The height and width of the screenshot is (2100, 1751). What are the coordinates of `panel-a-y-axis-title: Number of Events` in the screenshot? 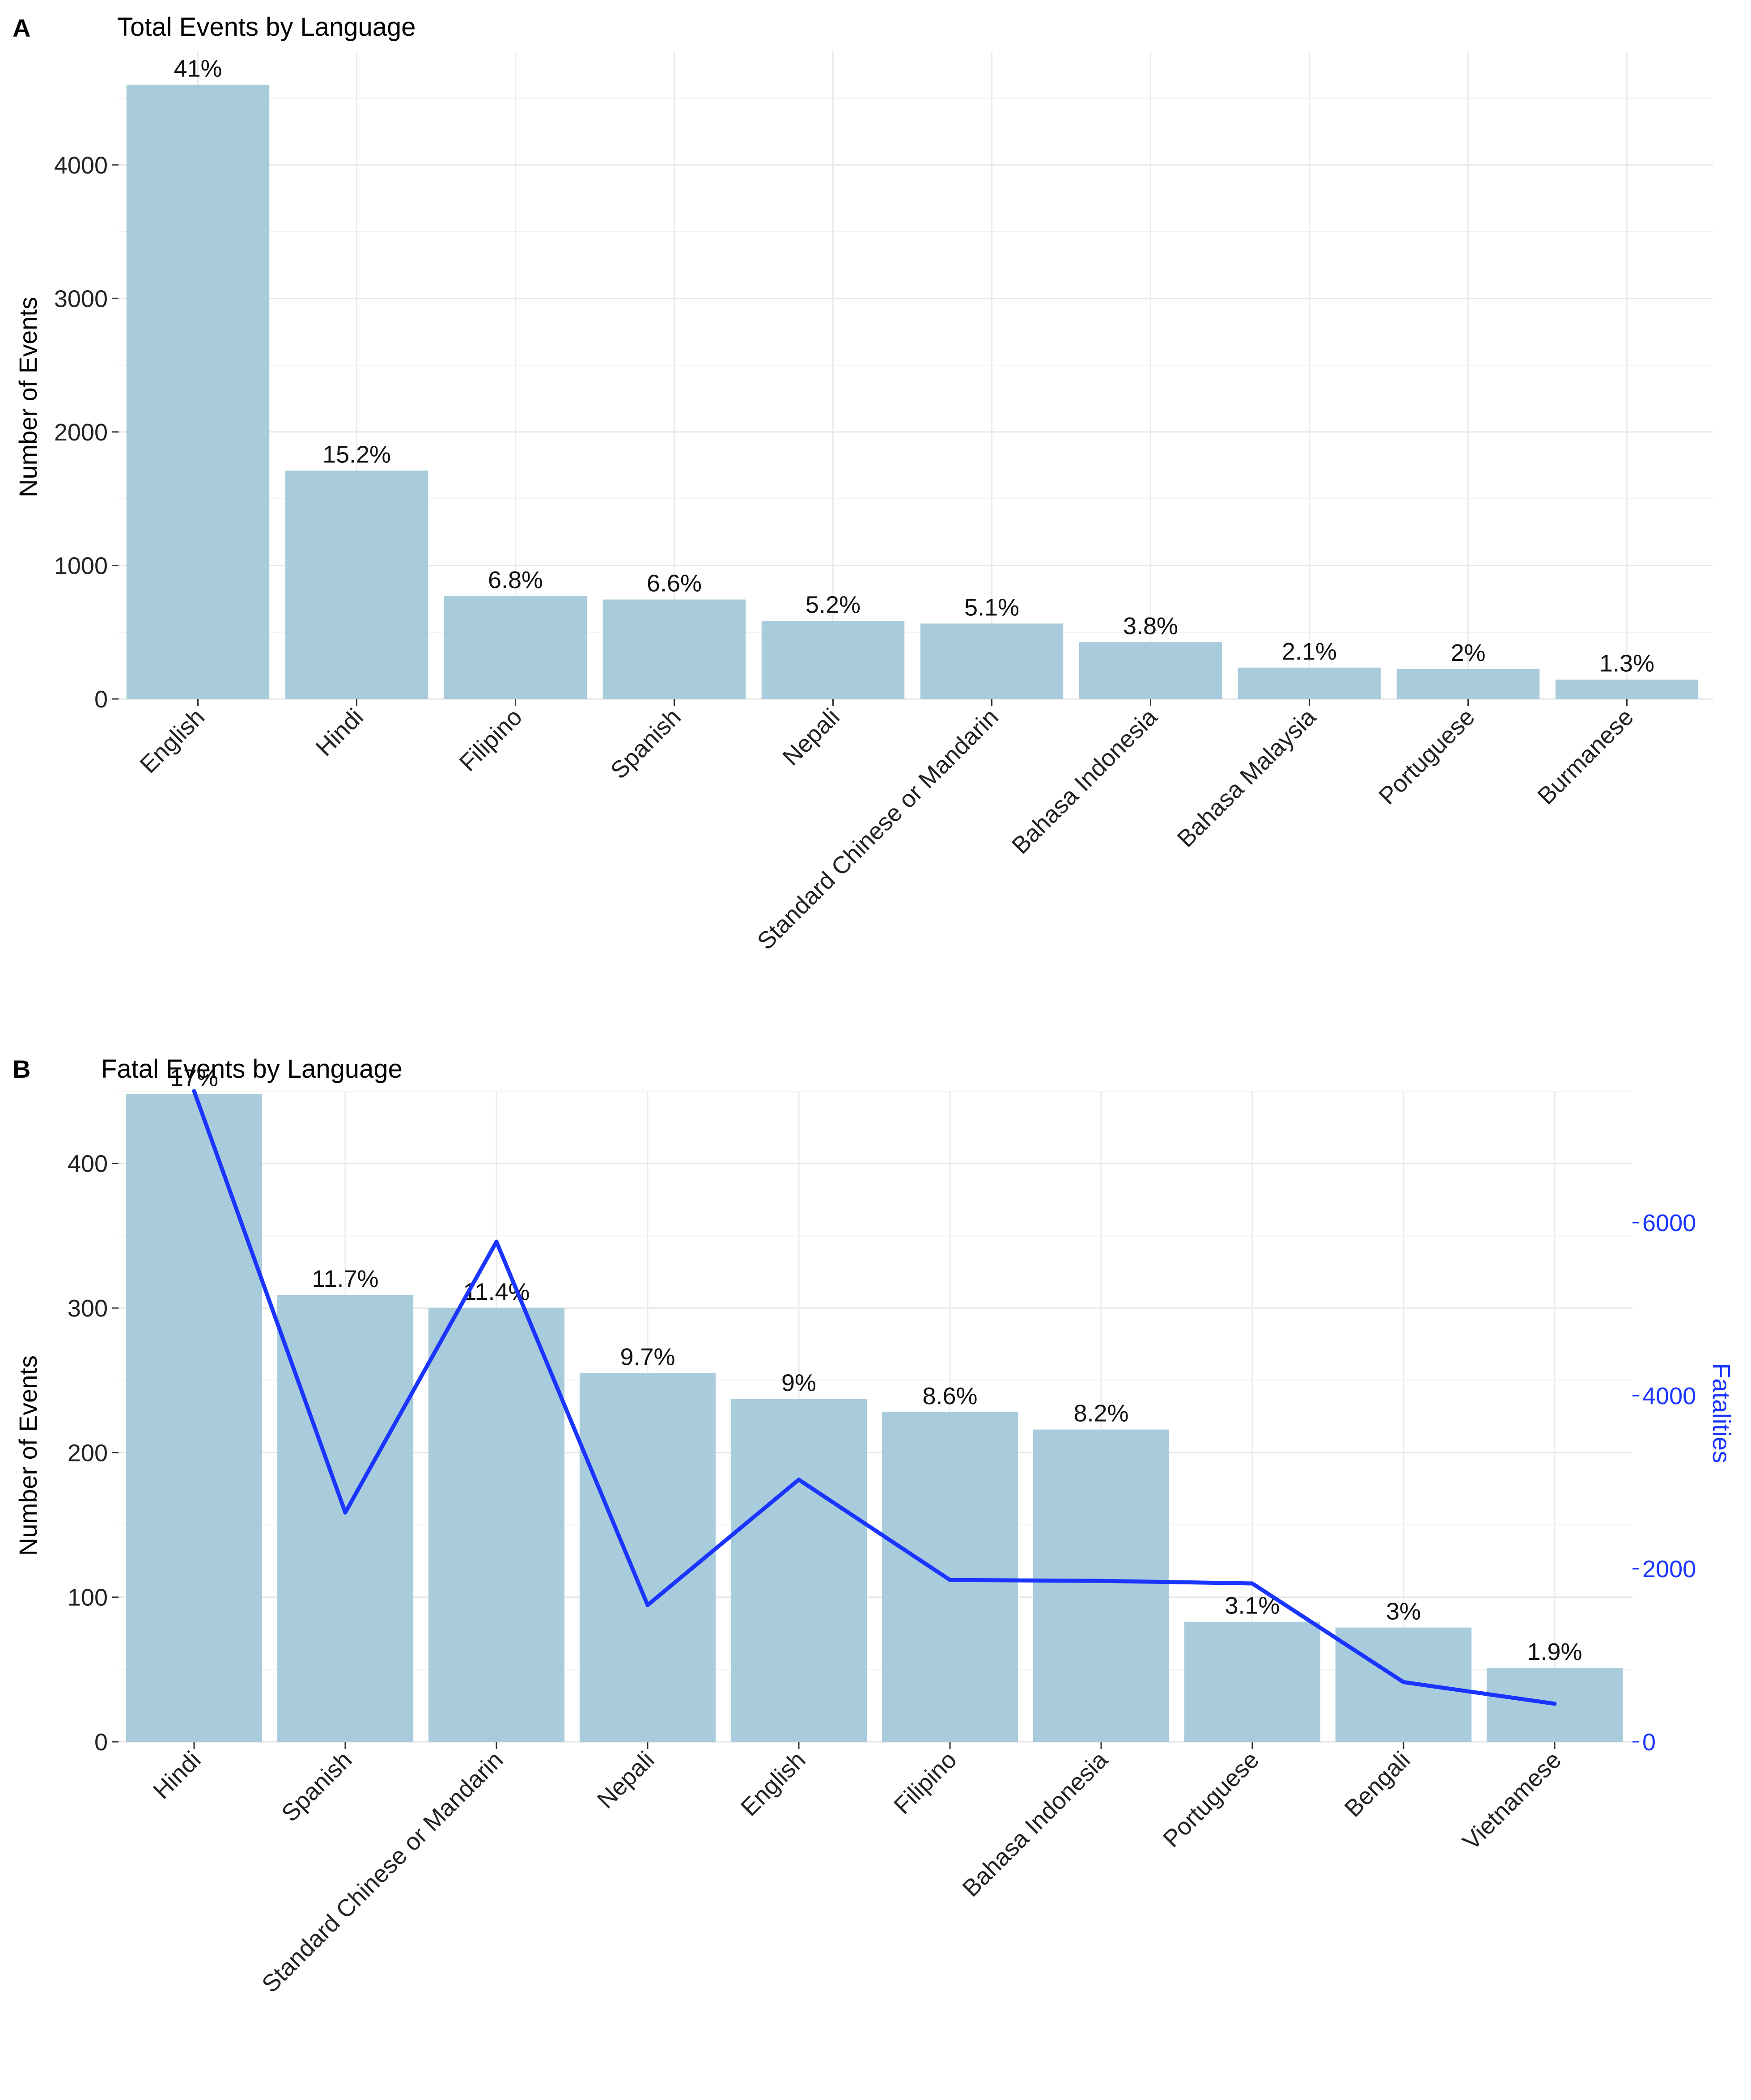 It's located at (28, 397).